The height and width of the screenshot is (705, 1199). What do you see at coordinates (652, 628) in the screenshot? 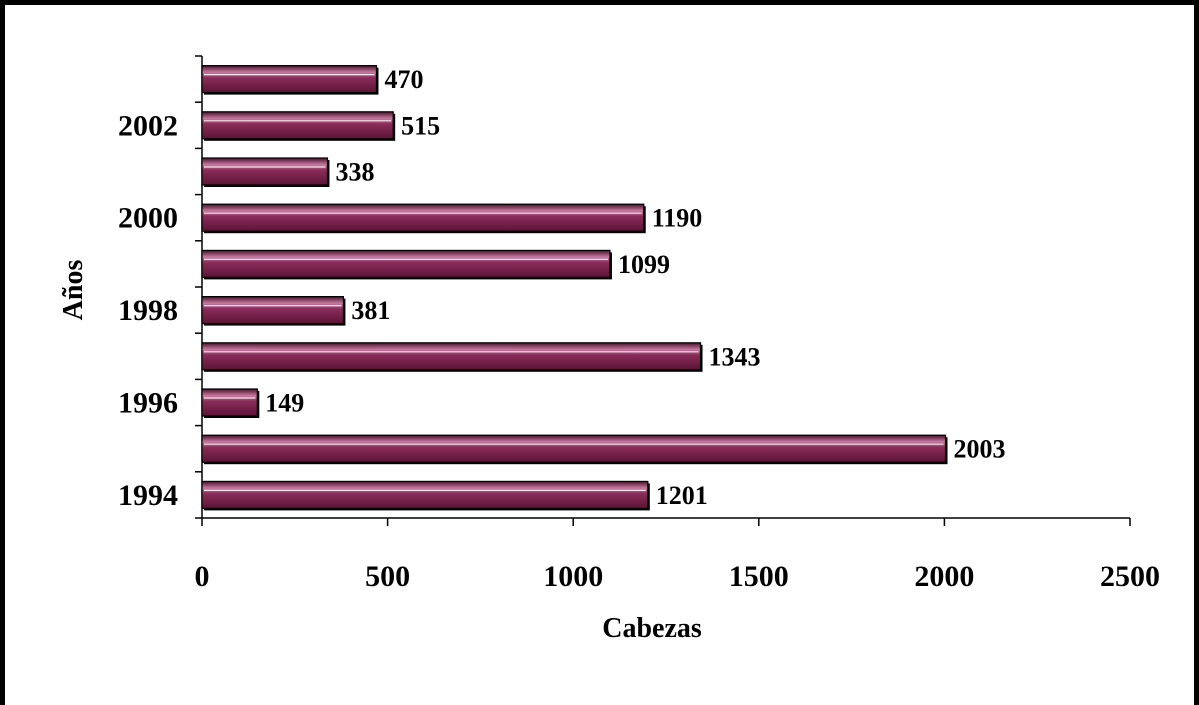
I see `x-axis-title: Cabezas` at bounding box center [652, 628].